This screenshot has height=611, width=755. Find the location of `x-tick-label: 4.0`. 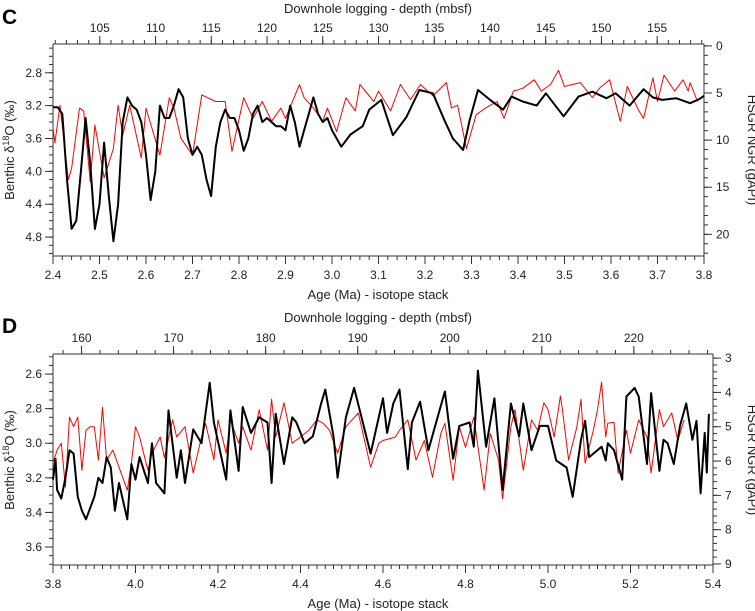

x-tick-label: 4.0 is located at coordinates (135, 584).